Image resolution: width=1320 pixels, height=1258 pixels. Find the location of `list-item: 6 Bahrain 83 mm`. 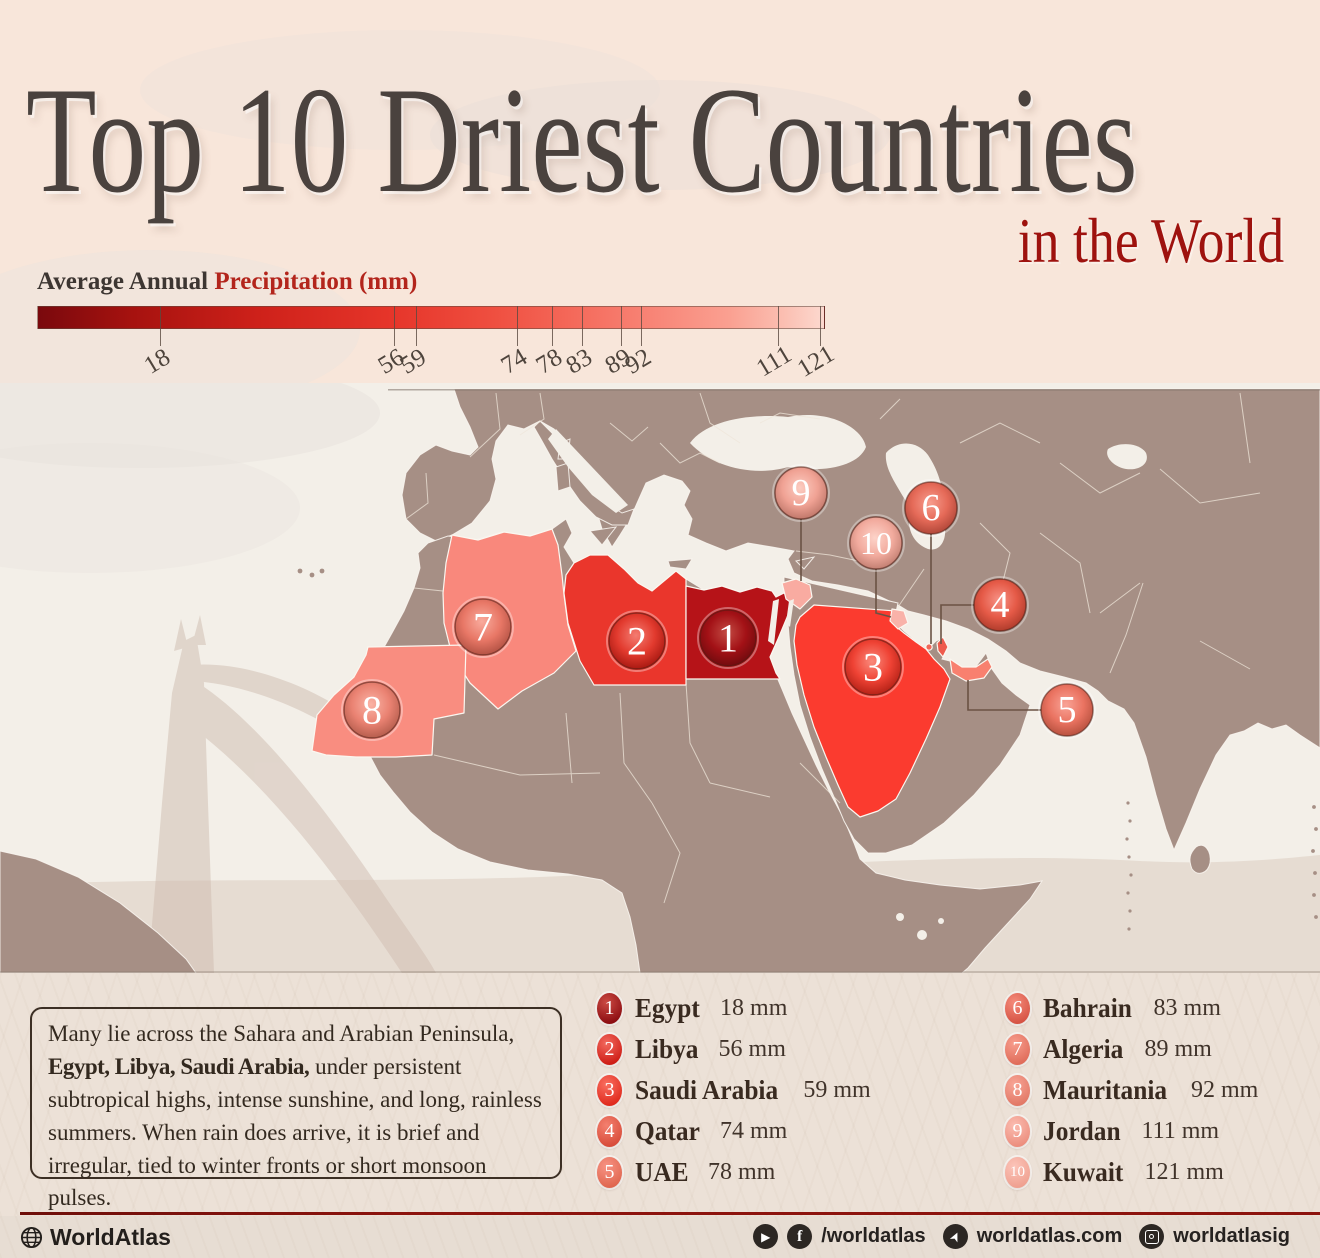

list-item: 6 Bahrain 83 mm is located at coordinates (1113, 1008).